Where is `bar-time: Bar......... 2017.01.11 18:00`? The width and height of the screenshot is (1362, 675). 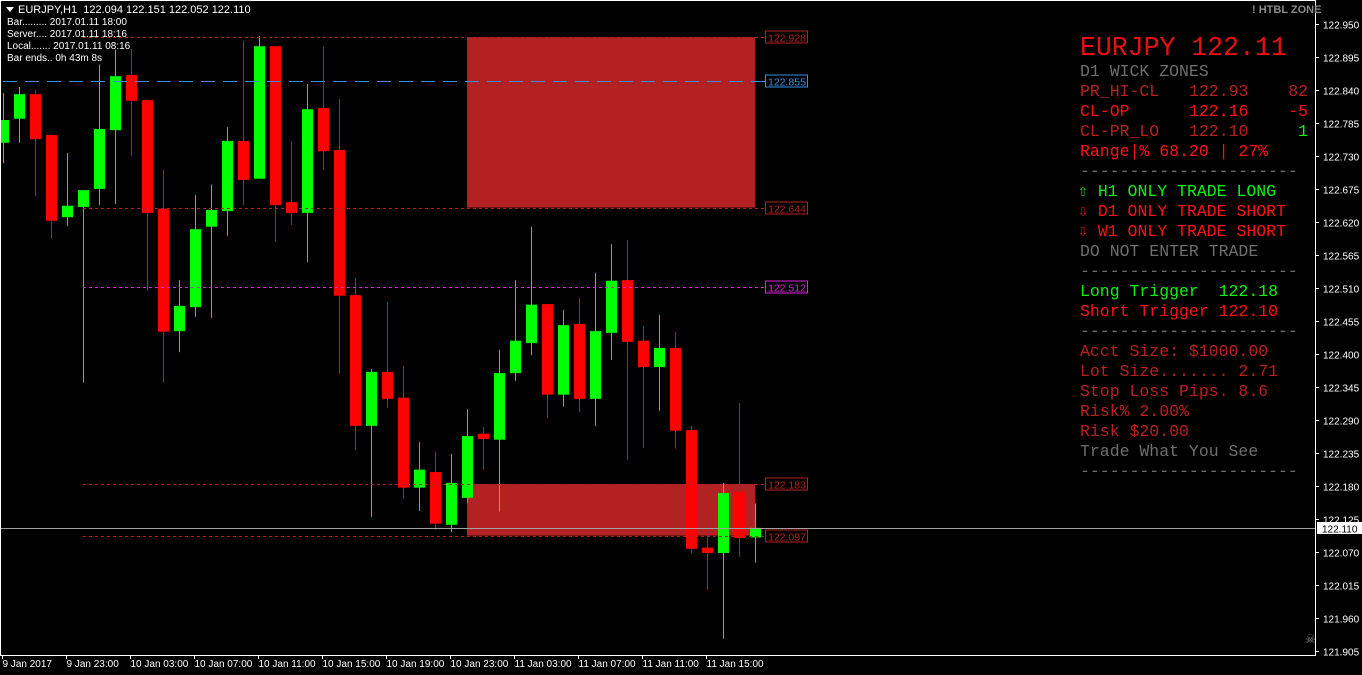 bar-time: Bar......... 2017.01.11 18:00 is located at coordinates (67, 22).